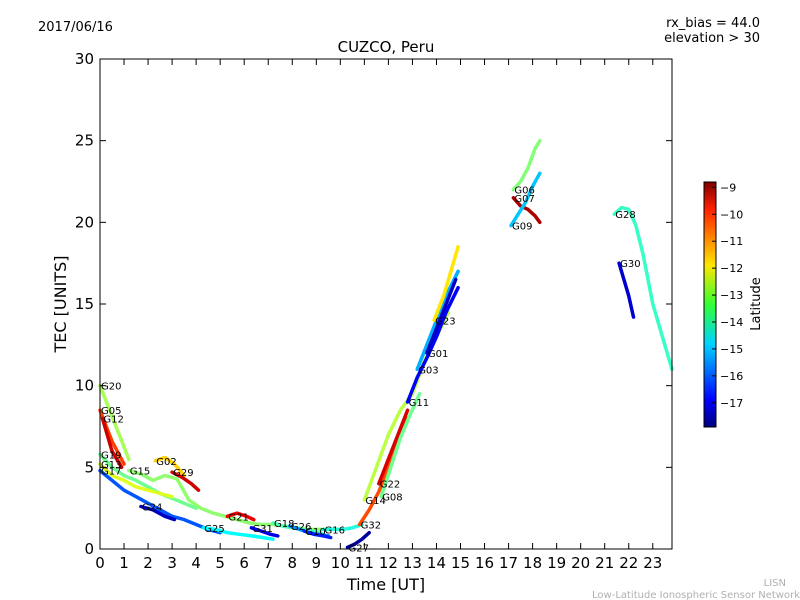 The image size is (800, 600). I want to click on x-tick-label: 3, so click(172, 563).